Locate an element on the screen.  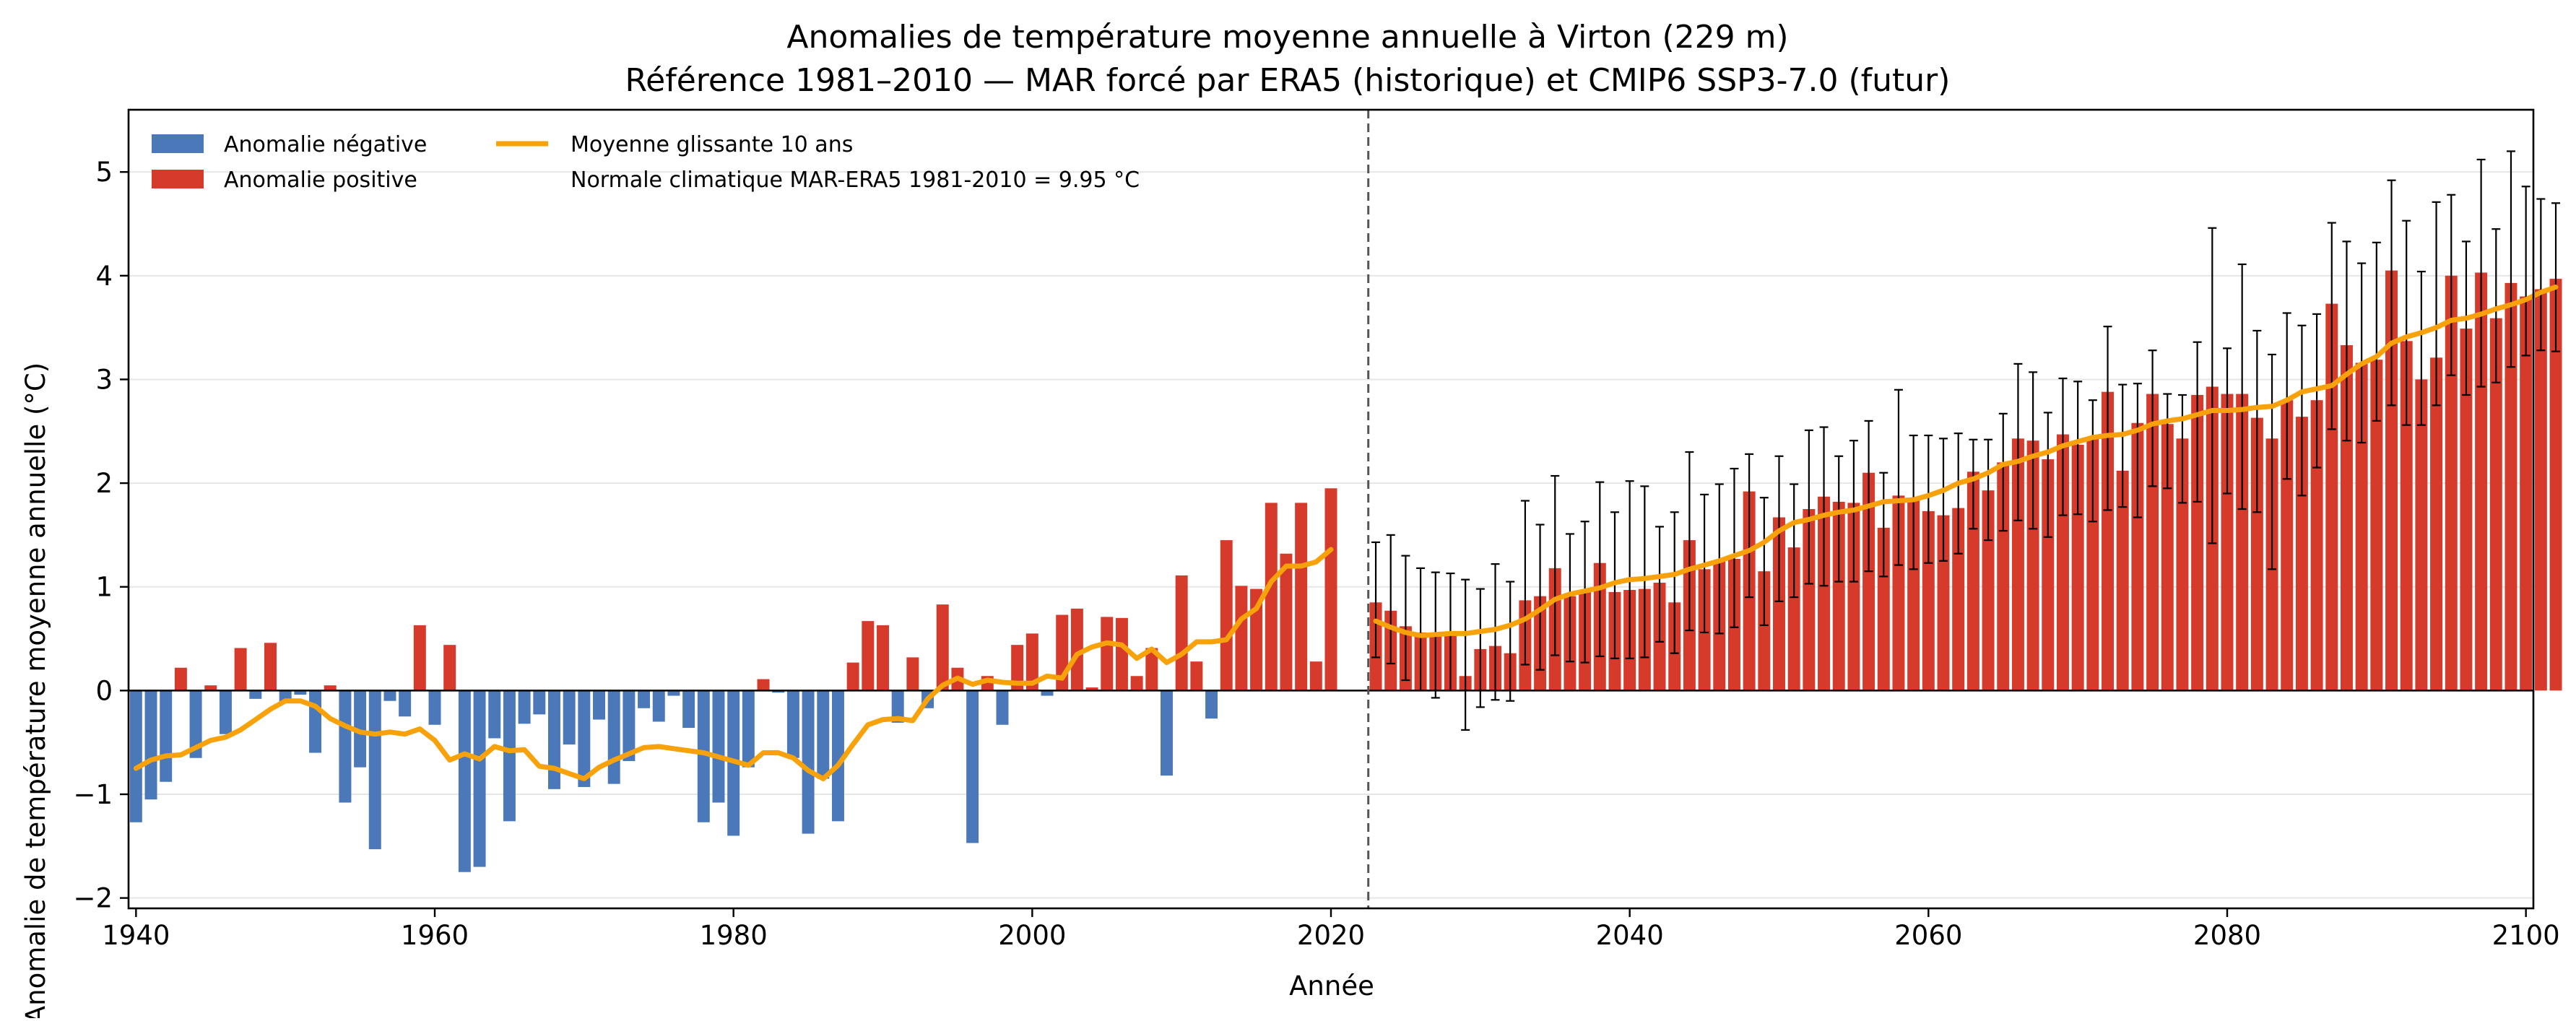
errorbar-2072 is located at coordinates (2107, 418).